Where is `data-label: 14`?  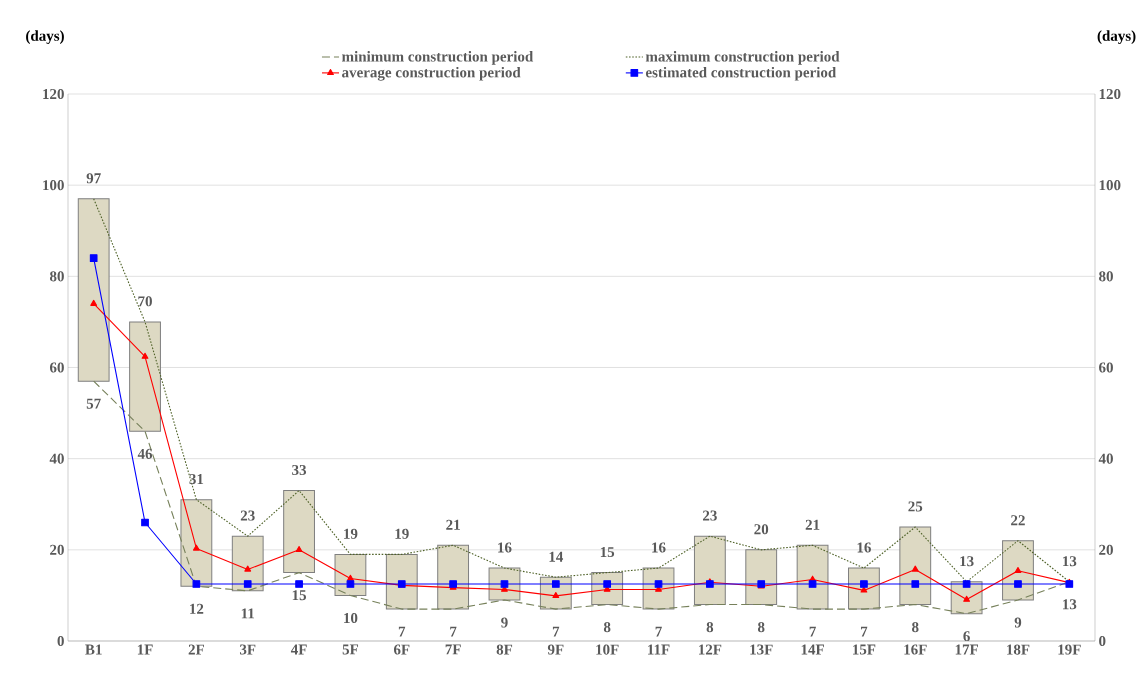
data-label: 14 is located at coordinates (556, 556).